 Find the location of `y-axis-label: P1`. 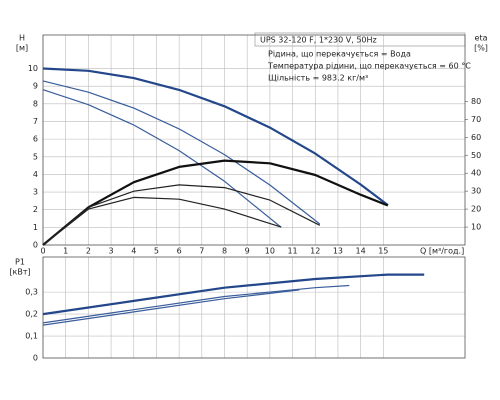

y-axis-label: P1 is located at coordinates (20, 262).